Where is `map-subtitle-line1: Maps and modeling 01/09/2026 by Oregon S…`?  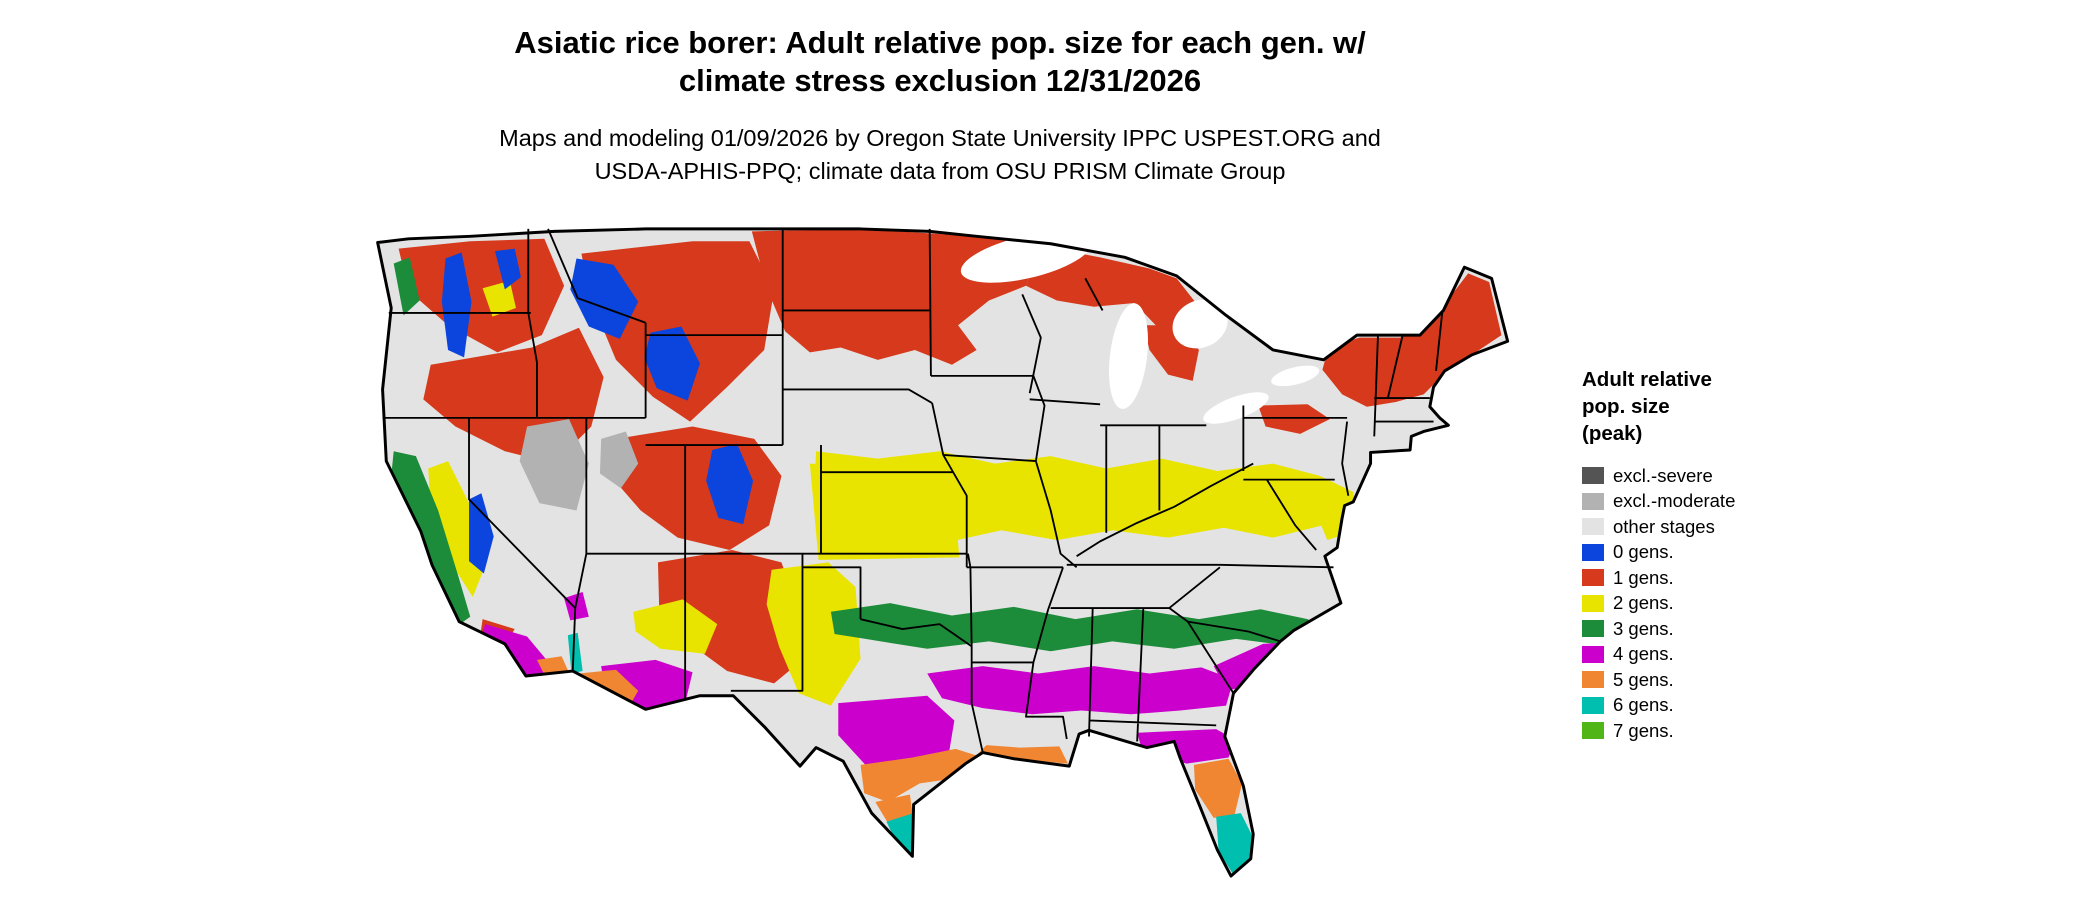 map-subtitle-line1: Maps and modeling 01/09/2026 by Oregon S… is located at coordinates (940, 138).